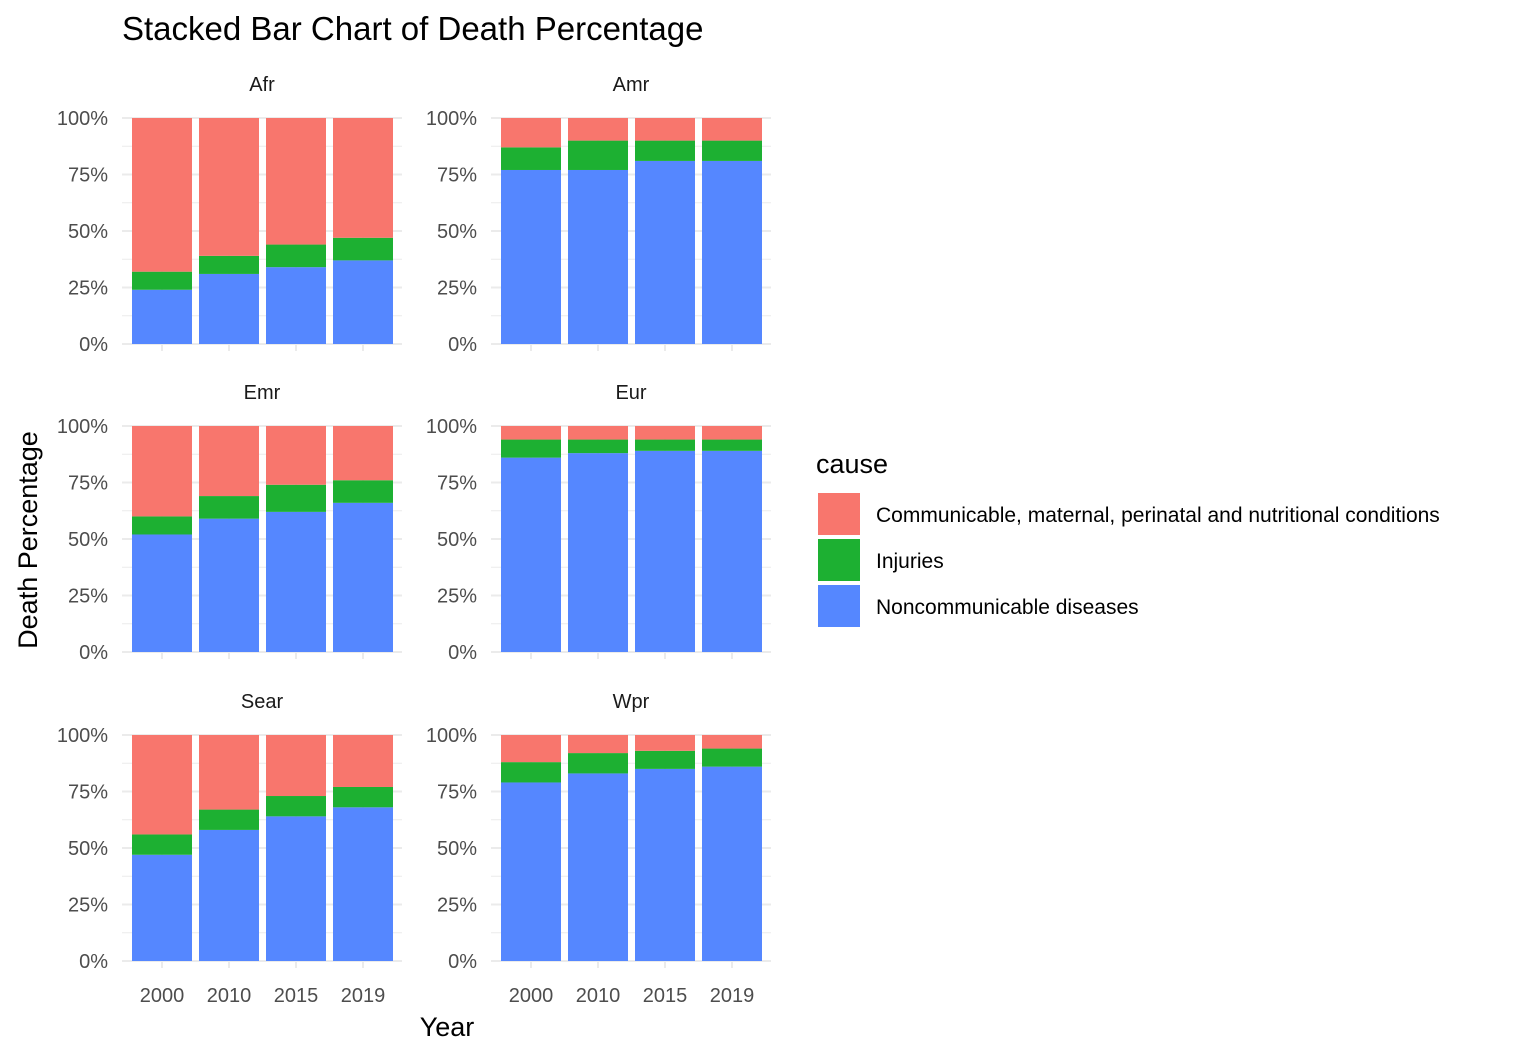 Image resolution: width=1536 pixels, height=1056 pixels. Describe the element at coordinates (732, 863) in the screenshot. I see `bar-wpr-2019-noncommunicable-diseases` at that location.